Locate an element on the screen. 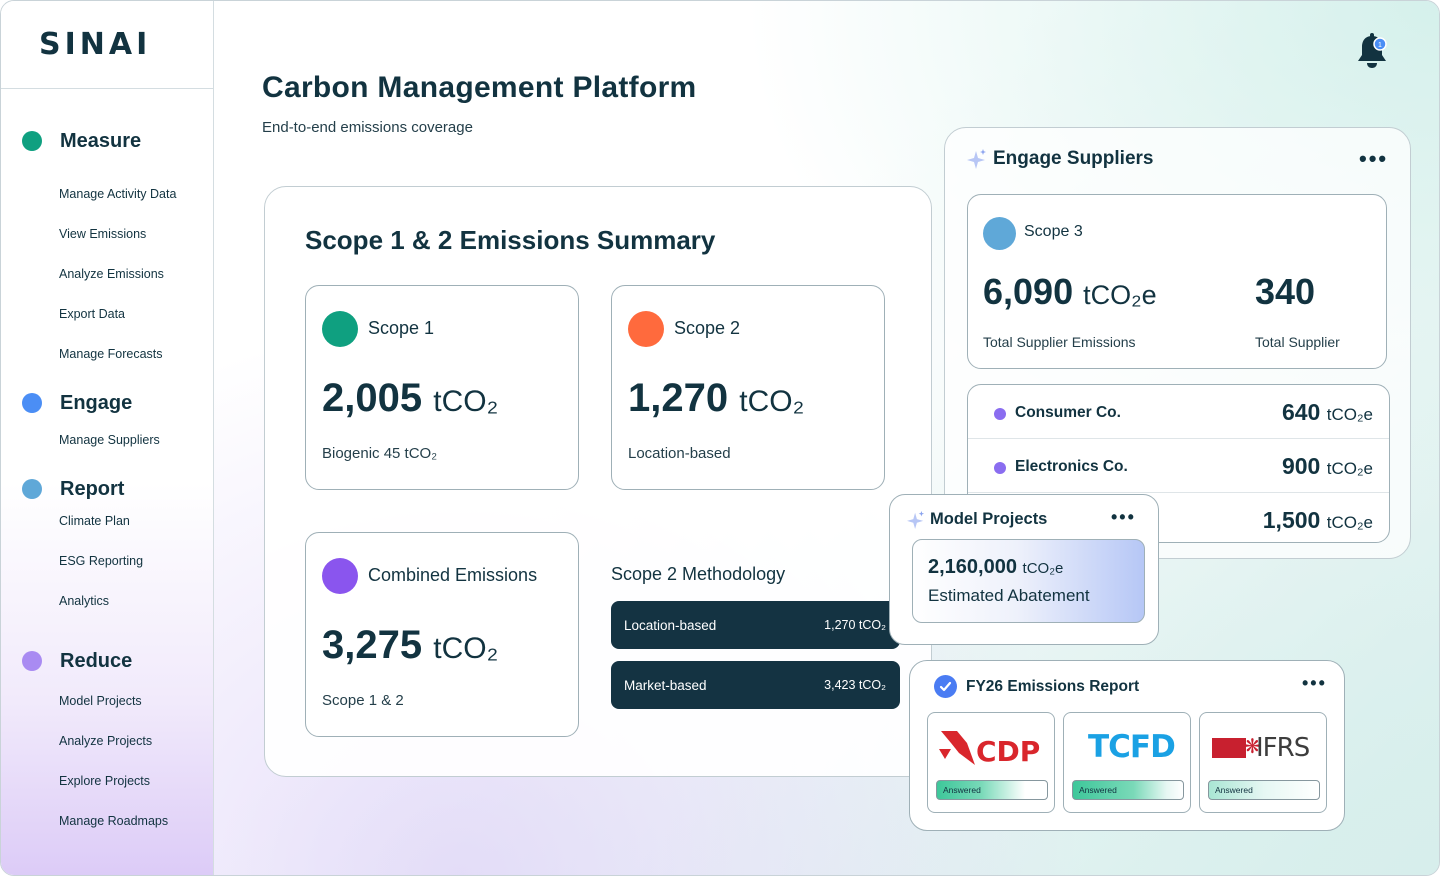  scope2-note: Location-based is located at coordinates (679, 453).